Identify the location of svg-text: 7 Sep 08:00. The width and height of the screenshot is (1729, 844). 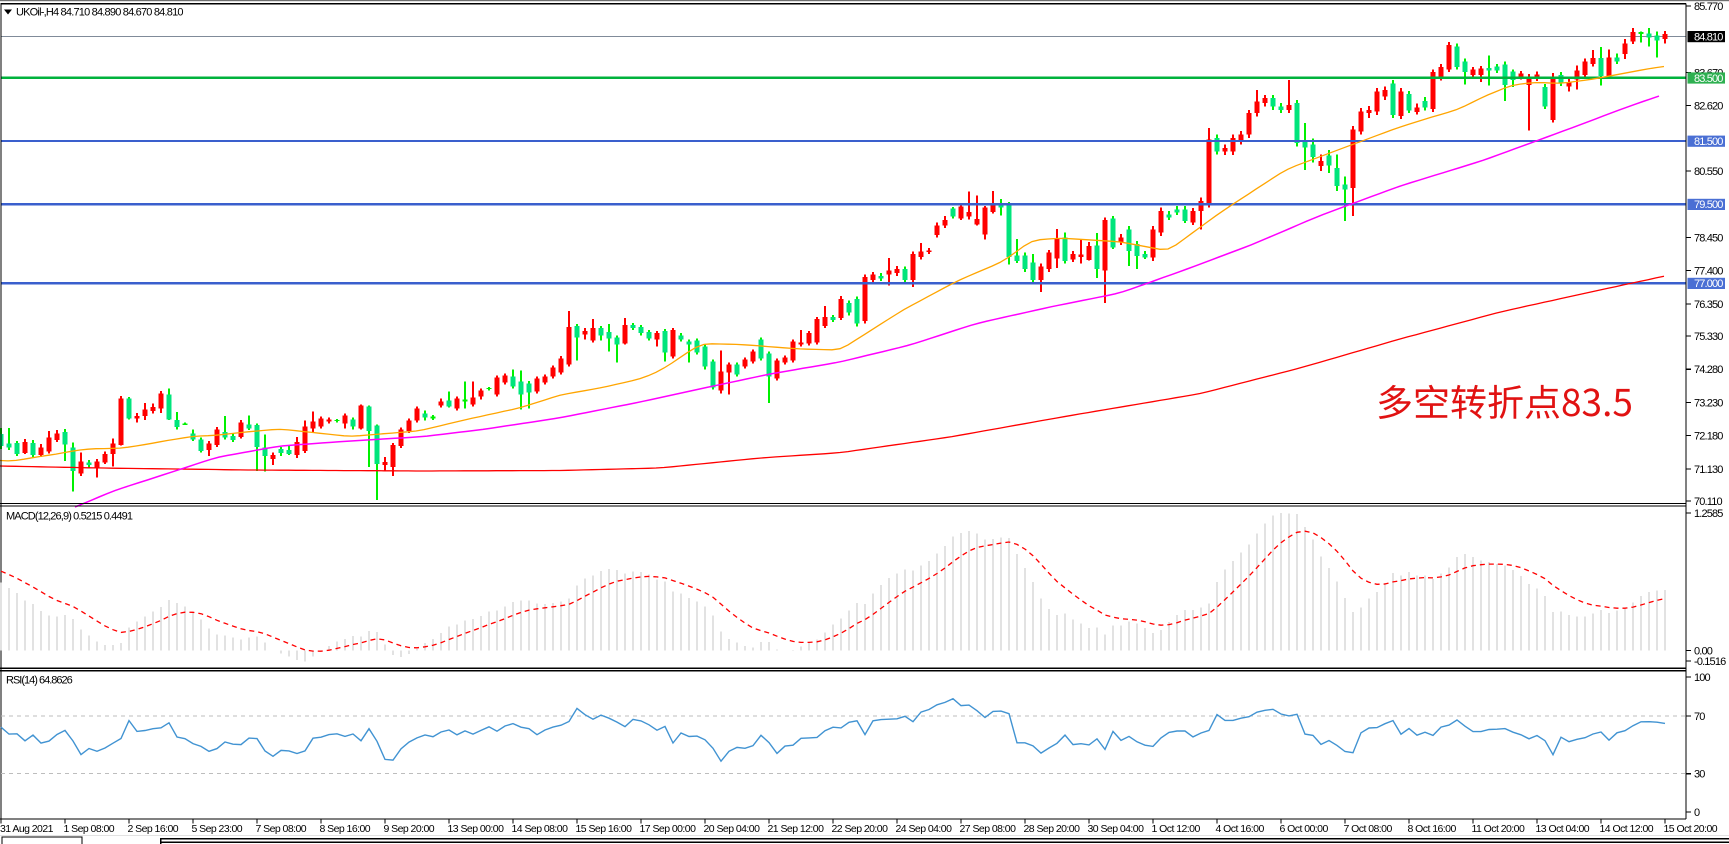
(281, 829).